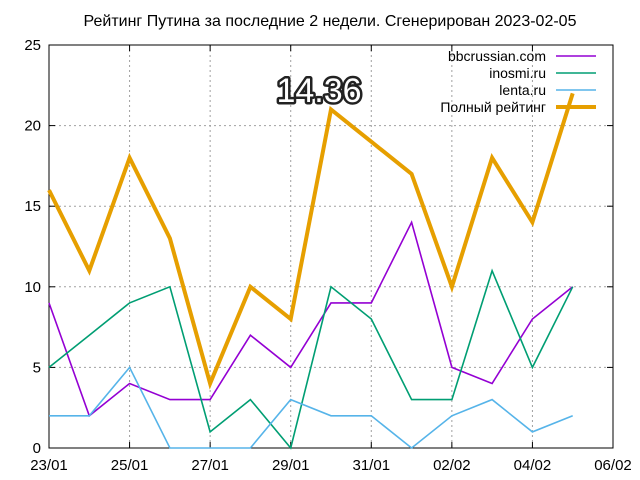 This screenshot has width=640, height=480. I want to click on y-tick-label: 10, so click(32, 287).